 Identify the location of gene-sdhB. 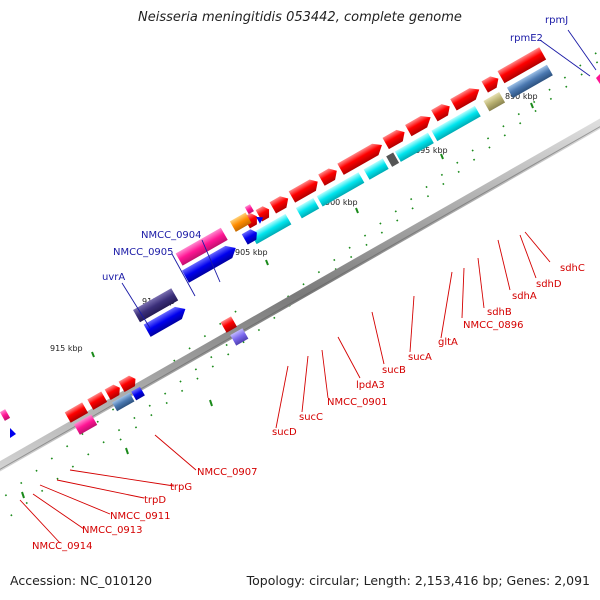
(440, 113).